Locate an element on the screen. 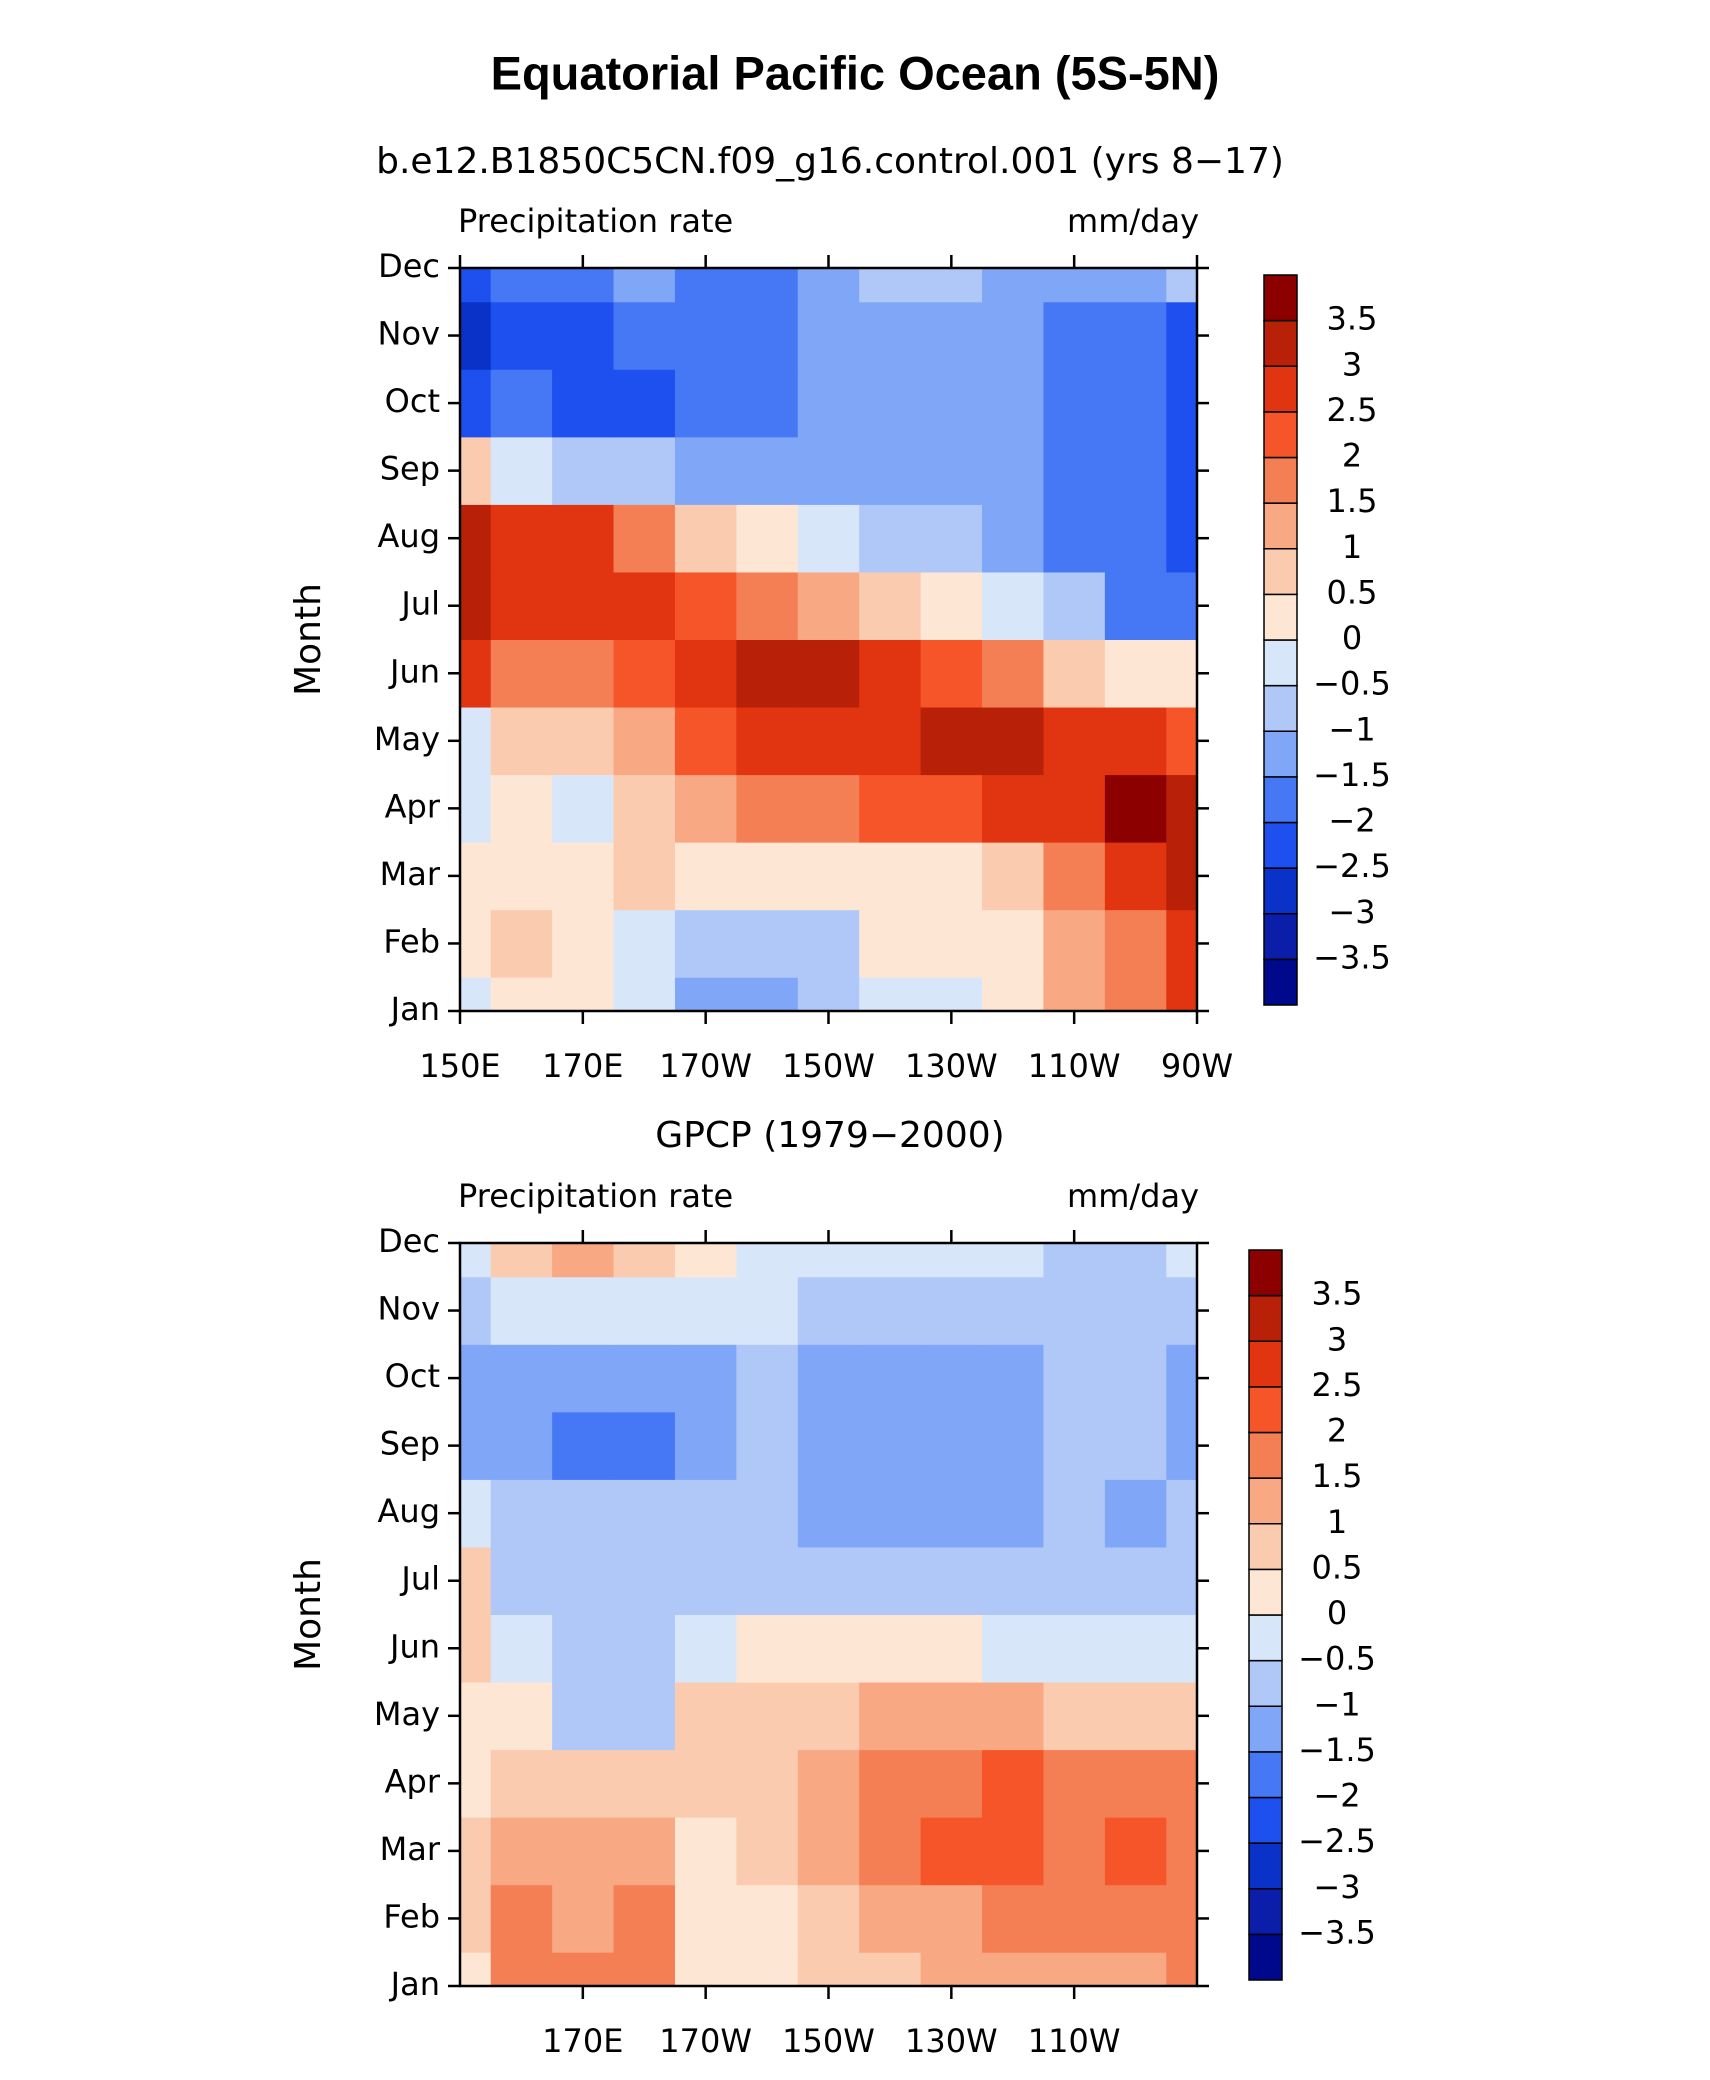 The height and width of the screenshot is (2080, 1710). colorbar-label: 0.5 is located at coordinates (1337, 1567).